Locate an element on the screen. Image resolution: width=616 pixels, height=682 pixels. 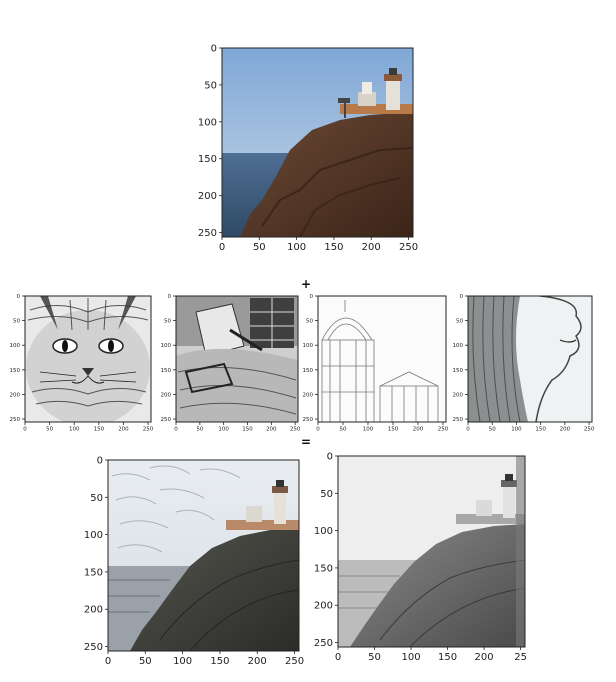
content-image is located at coordinates (317, 142).